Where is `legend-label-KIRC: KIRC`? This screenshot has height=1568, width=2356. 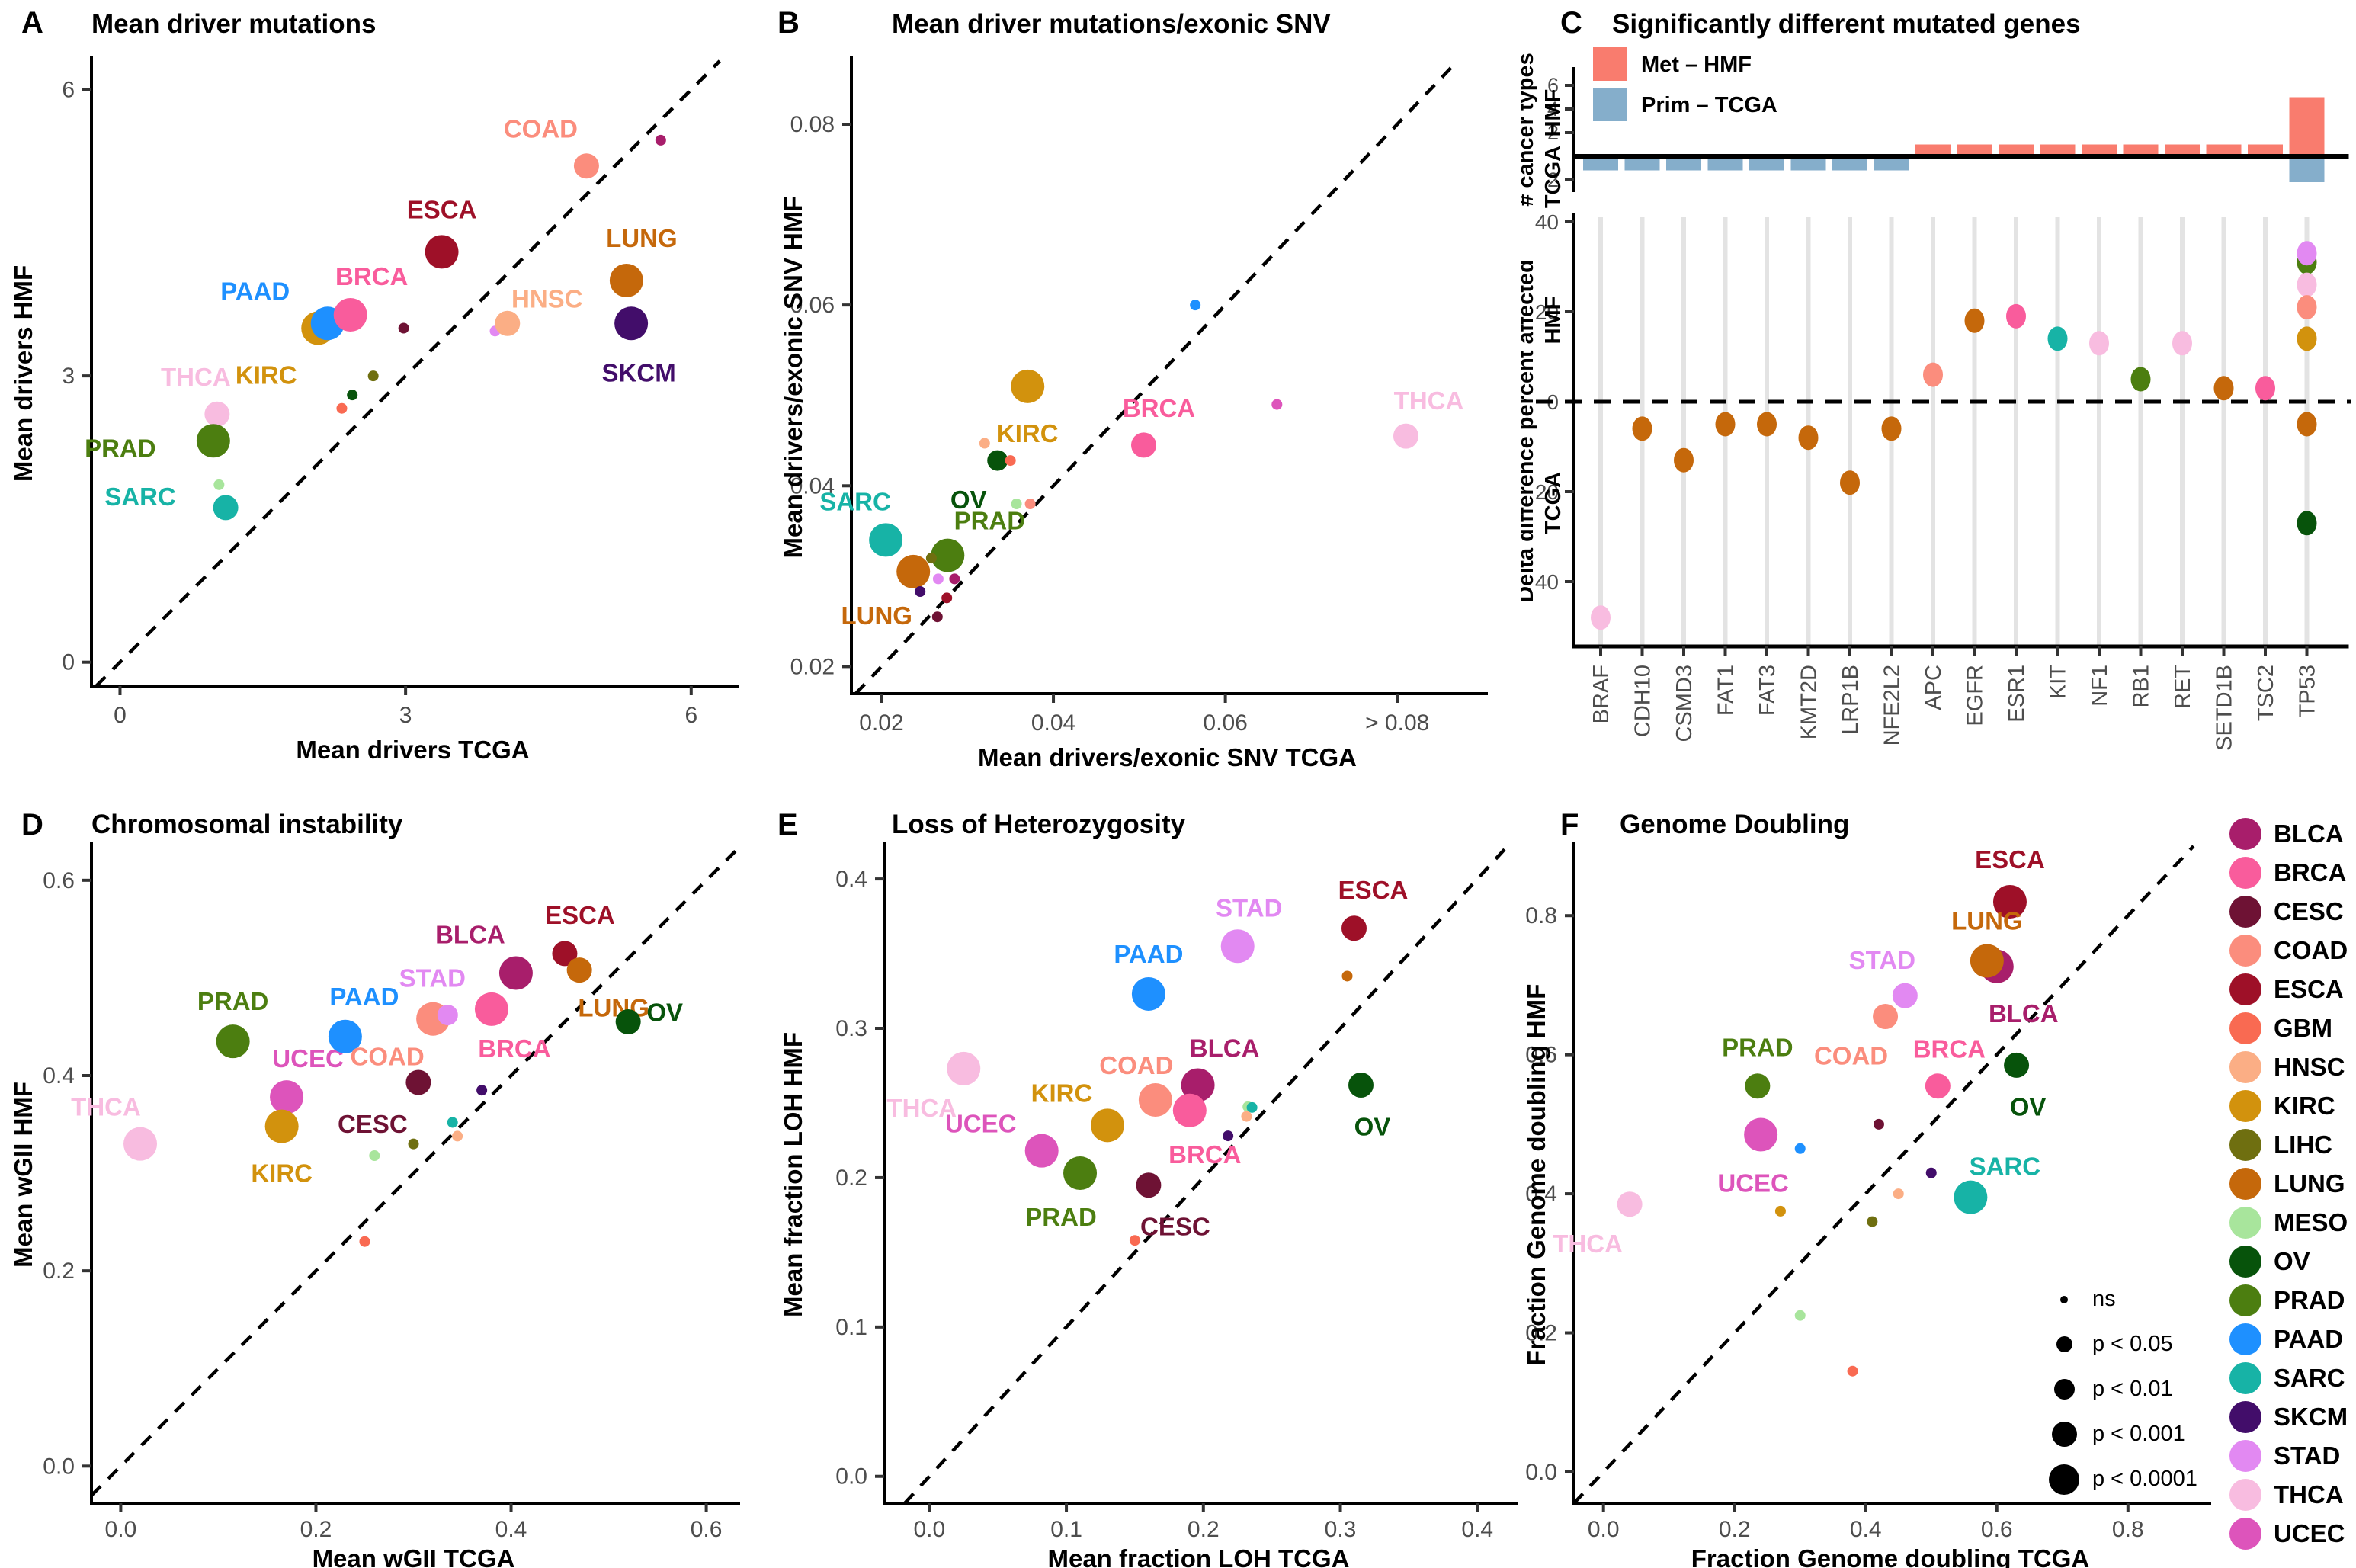
legend-label-KIRC: KIRC is located at coordinates (2304, 1105).